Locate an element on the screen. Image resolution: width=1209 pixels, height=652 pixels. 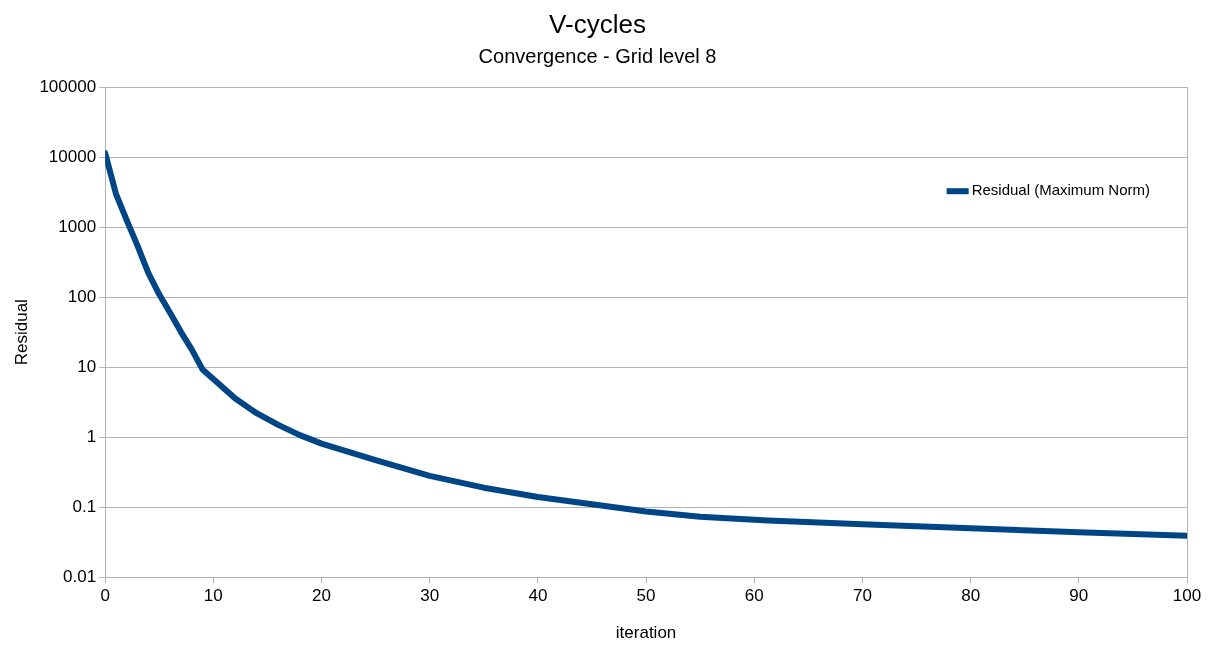
x-tick-label: 60 is located at coordinates (754, 596).